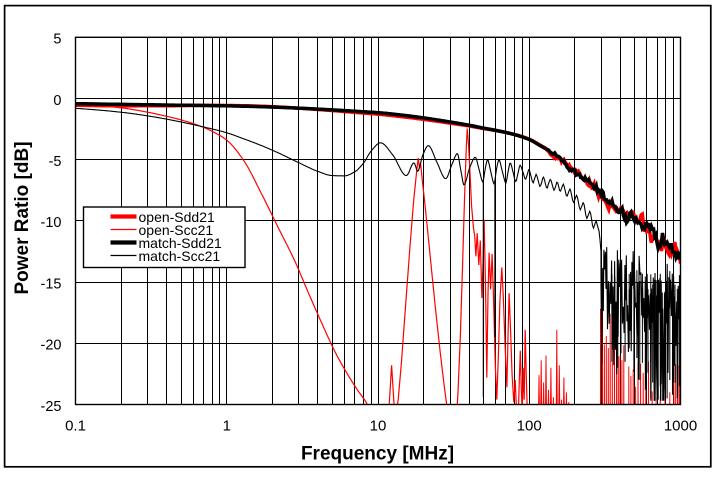 The width and height of the screenshot is (718, 480). I want to click on svg-text: -5, so click(55, 162).